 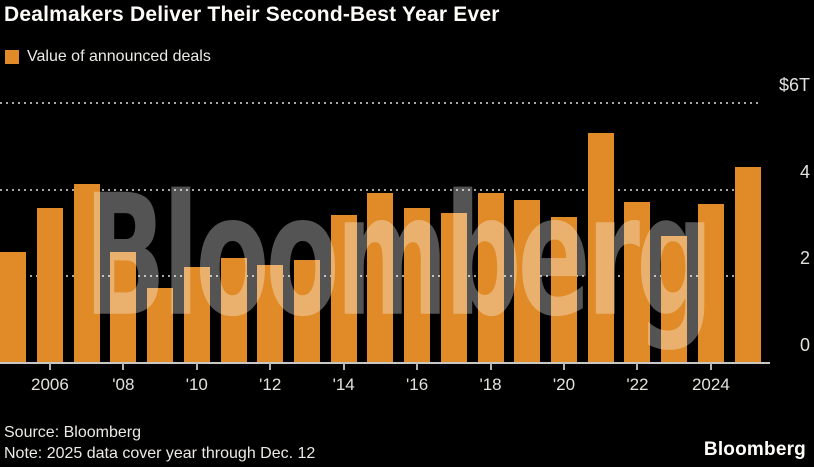 What do you see at coordinates (804, 345) in the screenshot?
I see `y-axis-label-0: 0` at bounding box center [804, 345].